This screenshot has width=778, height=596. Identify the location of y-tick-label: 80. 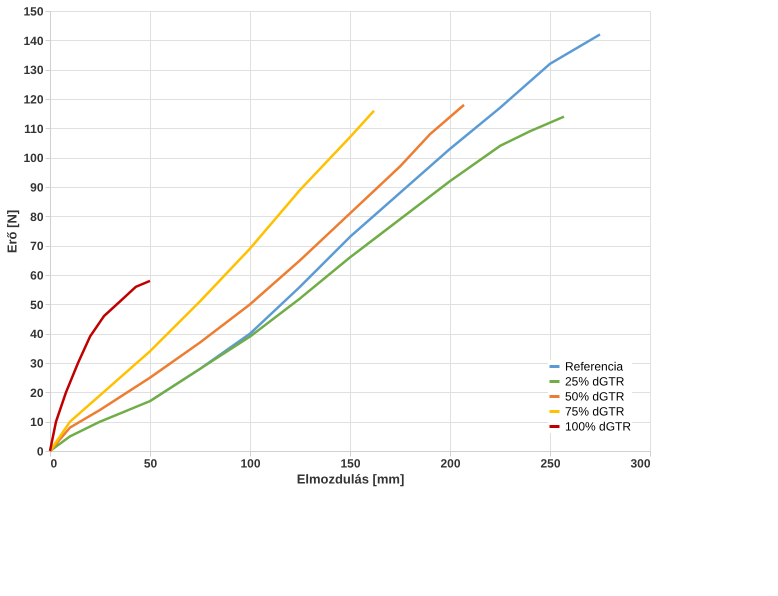
(37, 217).